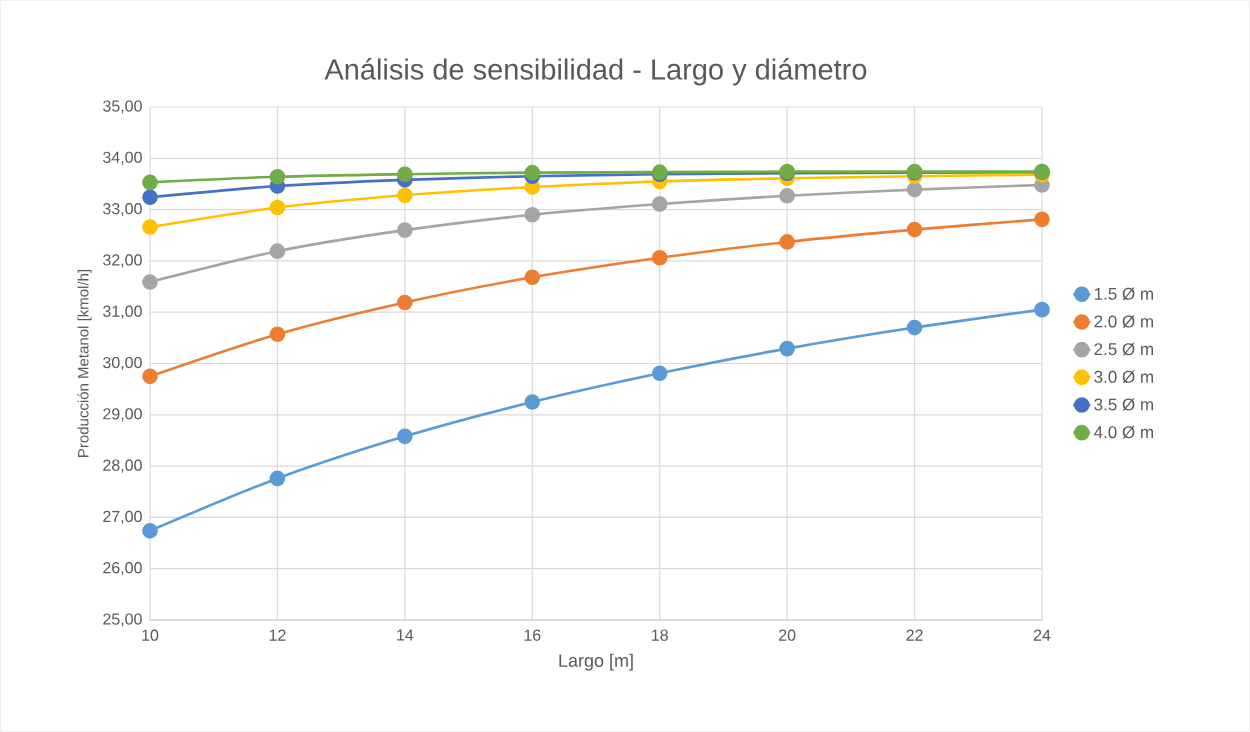  What do you see at coordinates (122, 569) in the screenshot?
I see `y-tick-label: 26,00` at bounding box center [122, 569].